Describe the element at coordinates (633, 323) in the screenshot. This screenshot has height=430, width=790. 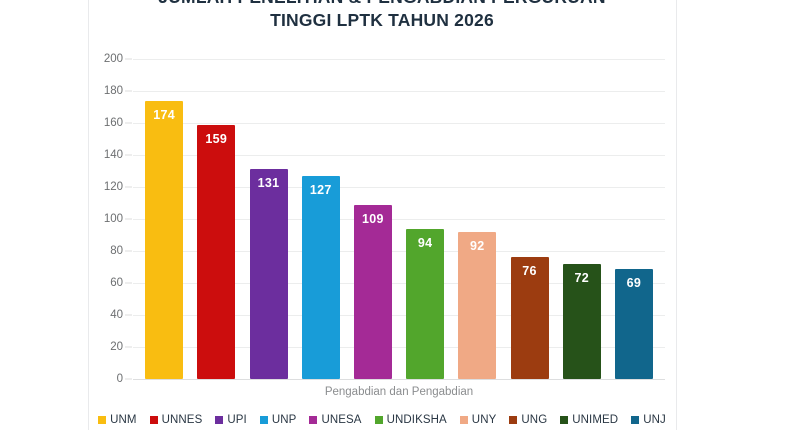
I see `bar-unj: 69` at that location.